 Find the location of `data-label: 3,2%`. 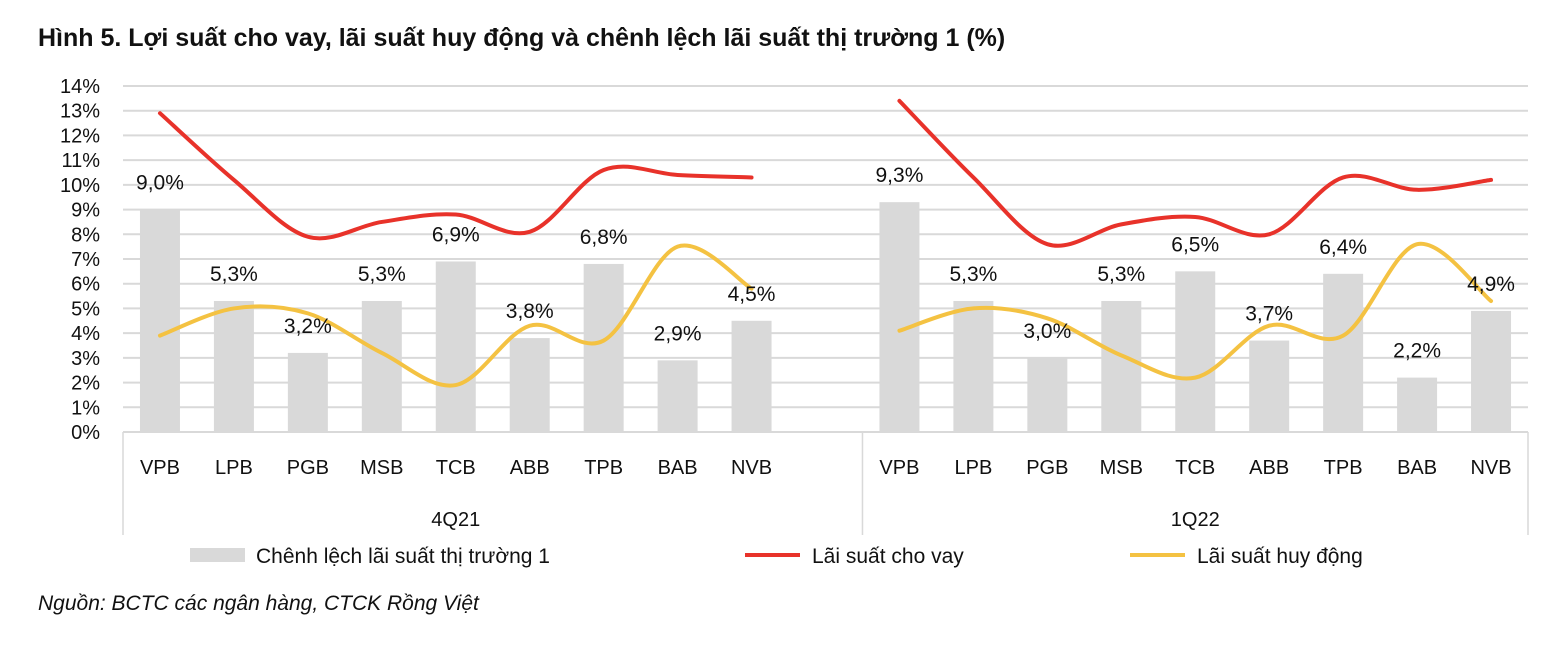

data-label: 3,2% is located at coordinates (308, 326).